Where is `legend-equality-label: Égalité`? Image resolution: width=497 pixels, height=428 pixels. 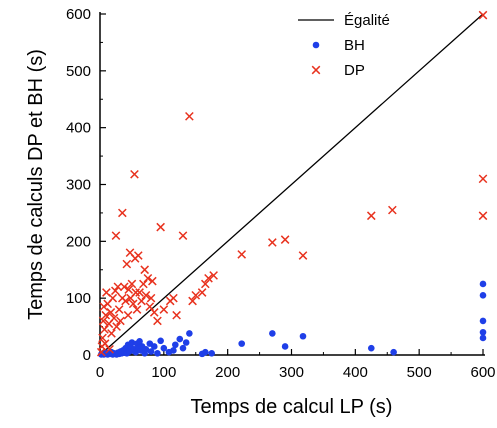
legend-equality-label: Égalité is located at coordinates (367, 20).